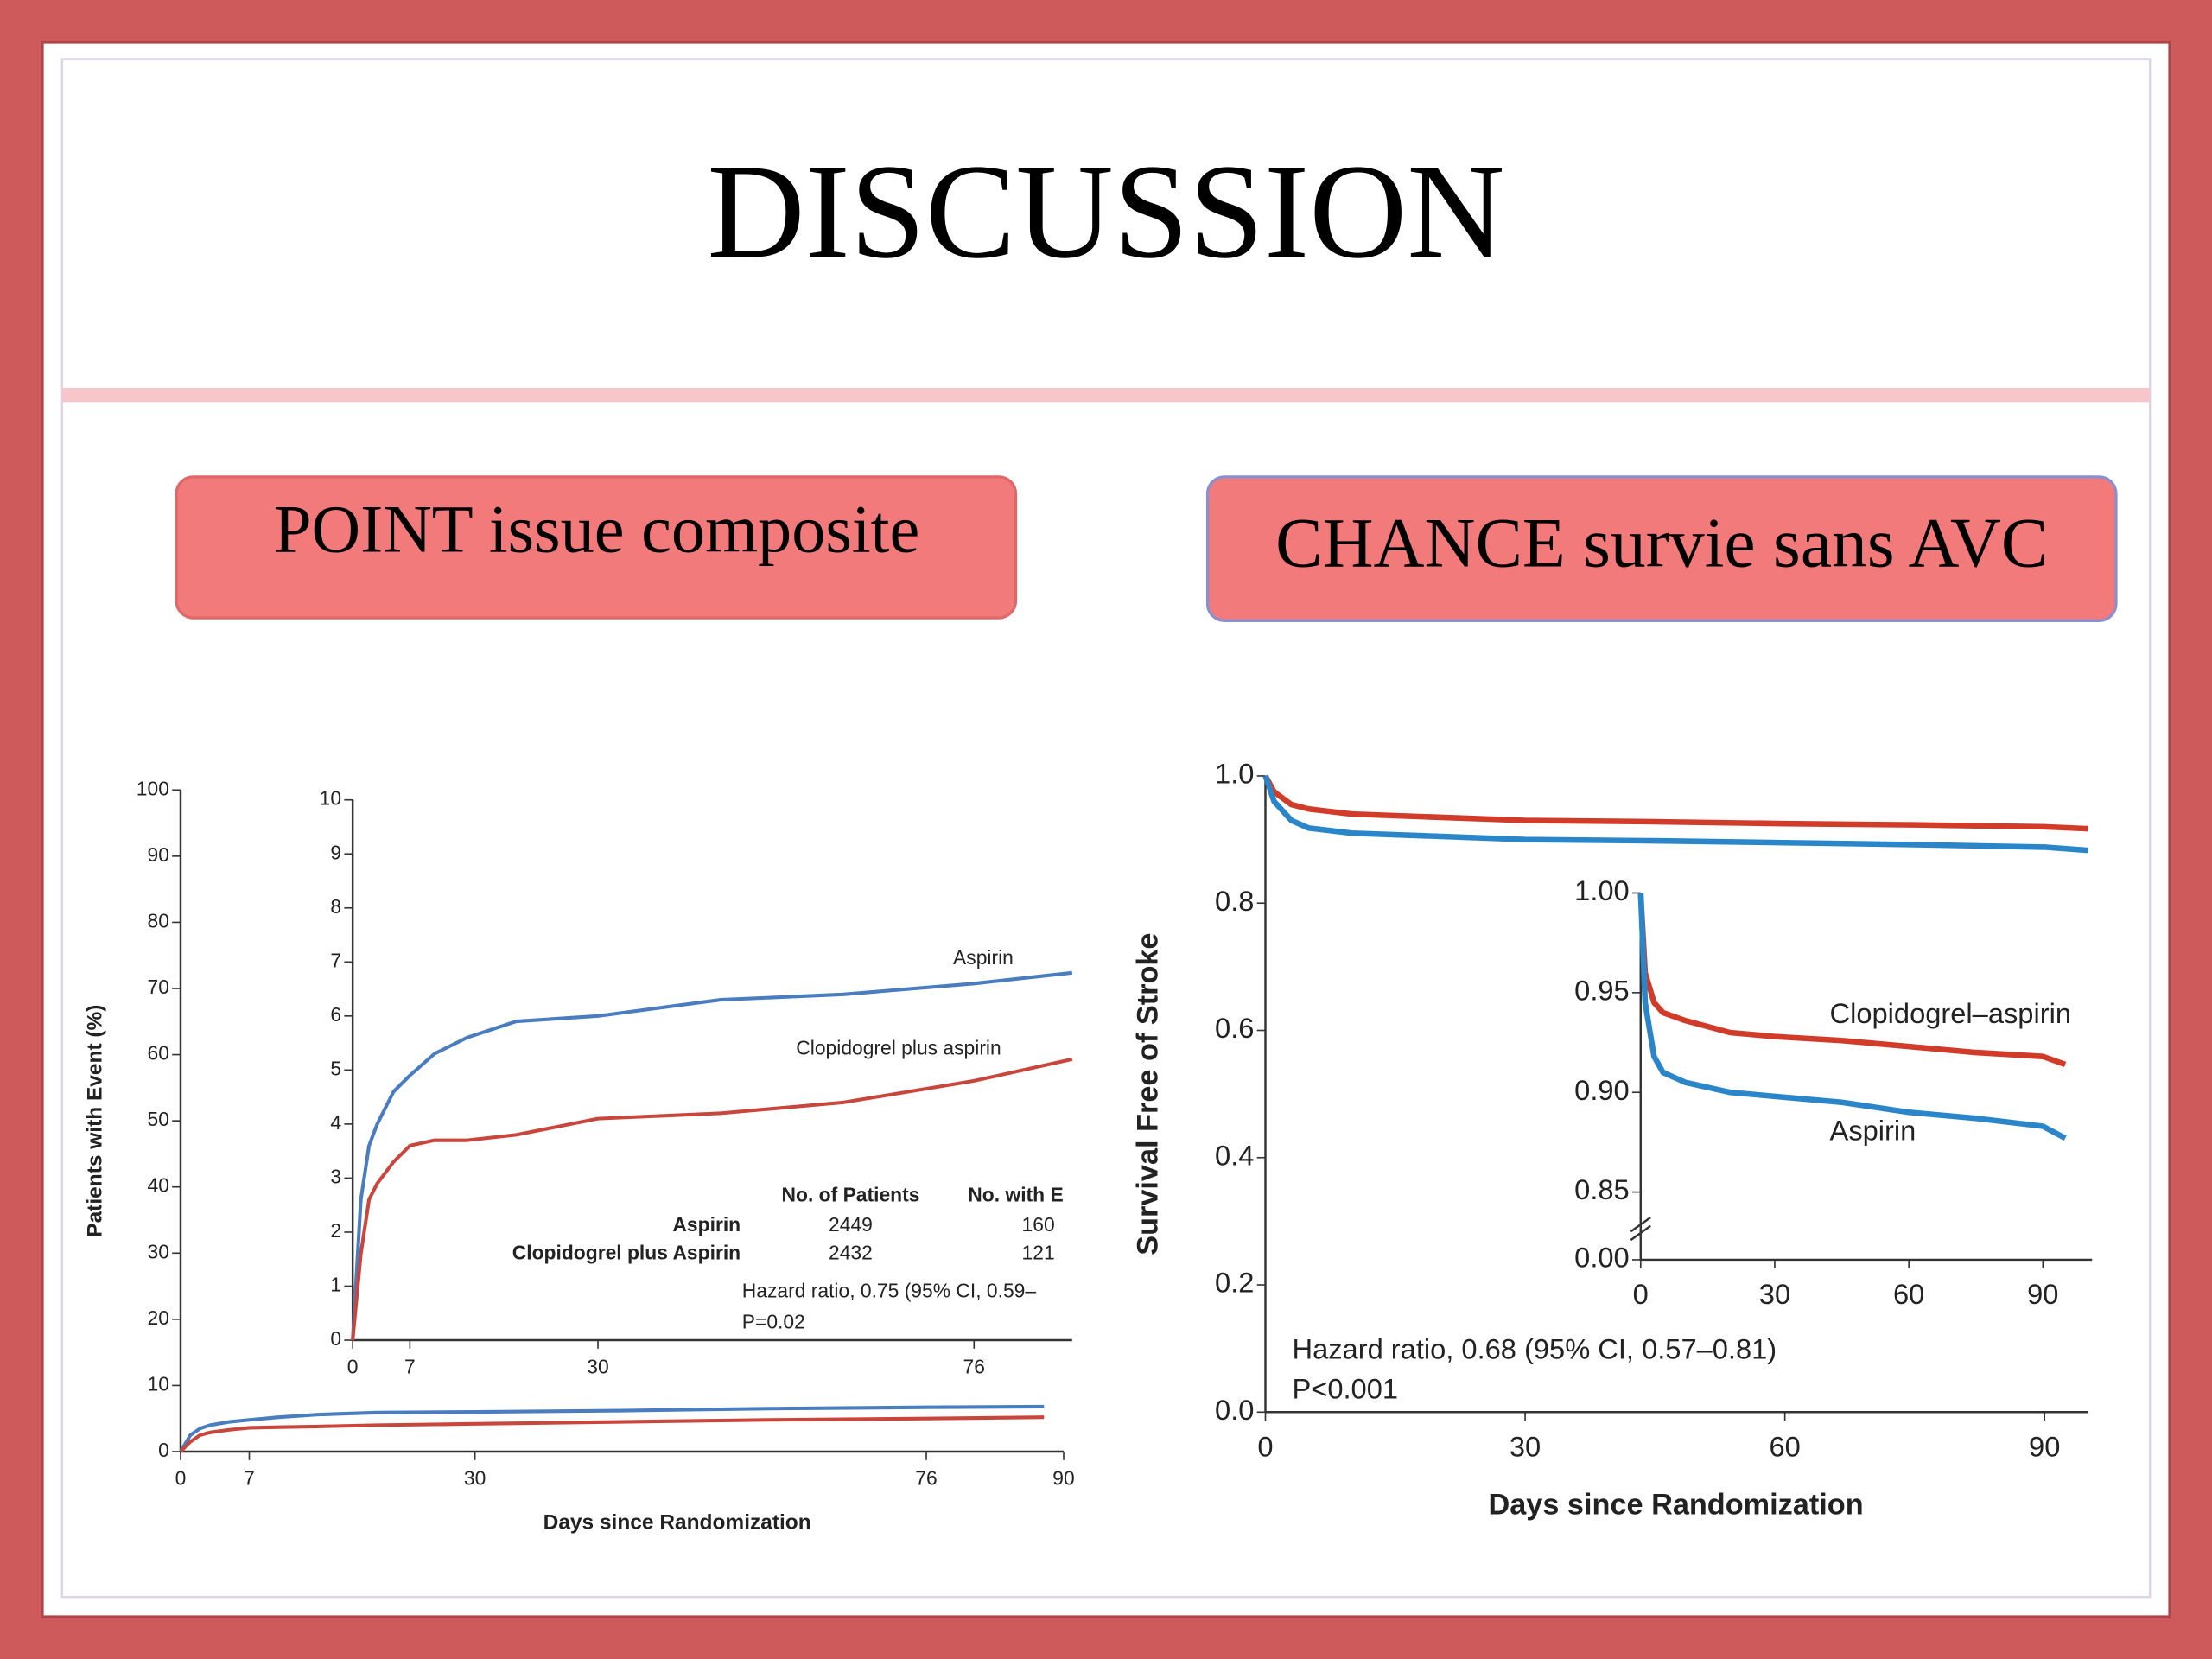 Image resolution: width=2212 pixels, height=1659 pixels. I want to click on series-label: Clopidogrel–aspirin, so click(1951, 1013).